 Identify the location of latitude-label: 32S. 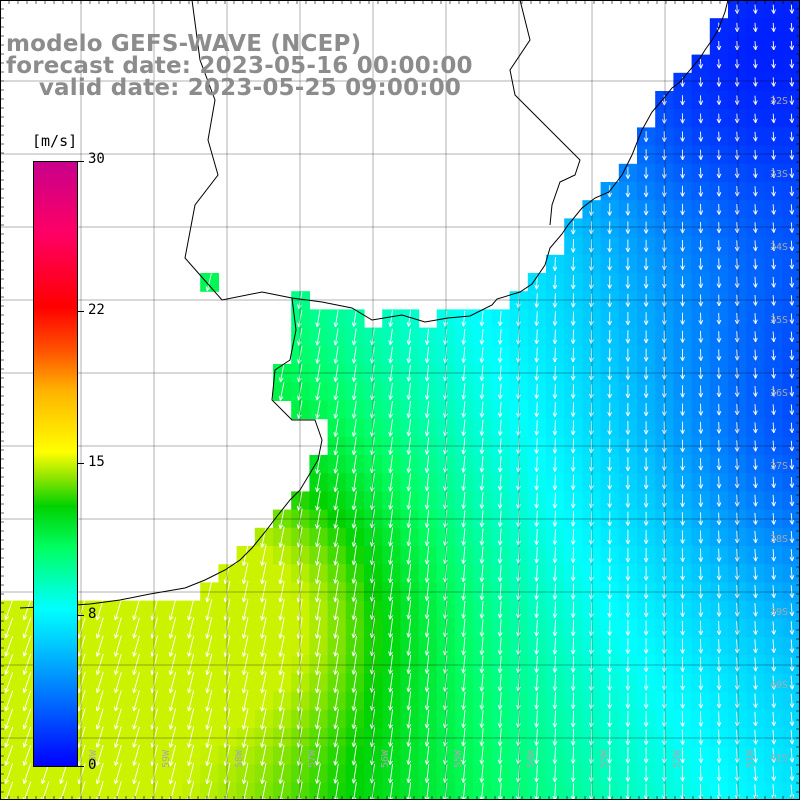
(779, 101).